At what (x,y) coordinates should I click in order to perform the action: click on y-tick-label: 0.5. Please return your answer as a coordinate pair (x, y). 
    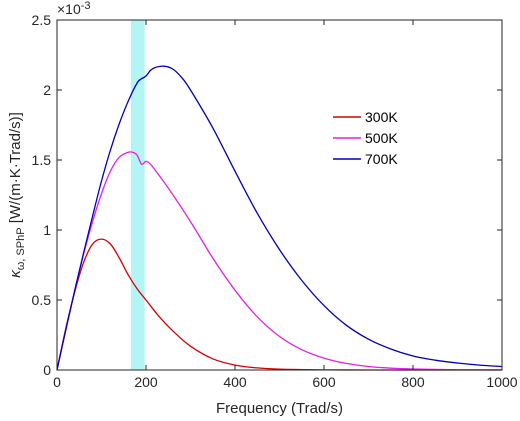
    Looking at the image, I should click on (42, 300).